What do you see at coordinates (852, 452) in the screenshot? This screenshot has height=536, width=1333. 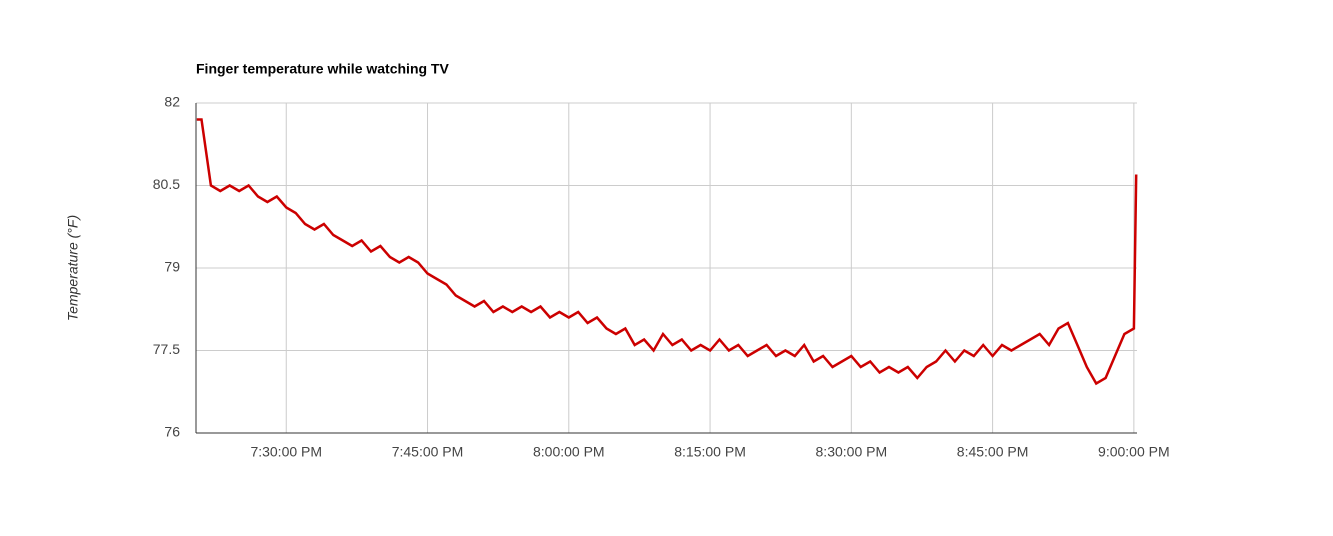 I see `x-tick-label: 8:30:00 PM` at bounding box center [852, 452].